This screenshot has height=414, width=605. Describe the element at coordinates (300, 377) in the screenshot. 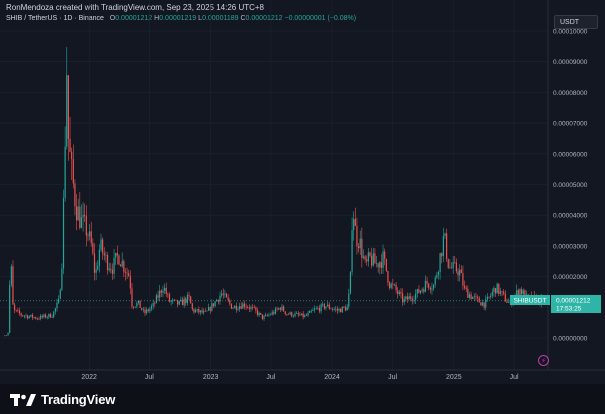

I see `x-axis: 2022 Jul 2023 Jul 2024 Jul 2025 Jul` at that location.